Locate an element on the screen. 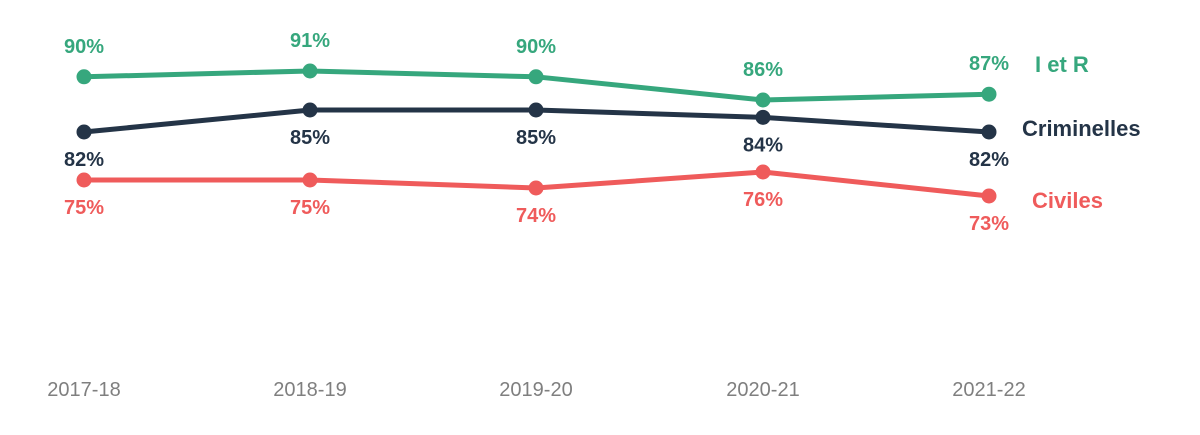  x-tick-label: 2021-22 is located at coordinates (988, 390).